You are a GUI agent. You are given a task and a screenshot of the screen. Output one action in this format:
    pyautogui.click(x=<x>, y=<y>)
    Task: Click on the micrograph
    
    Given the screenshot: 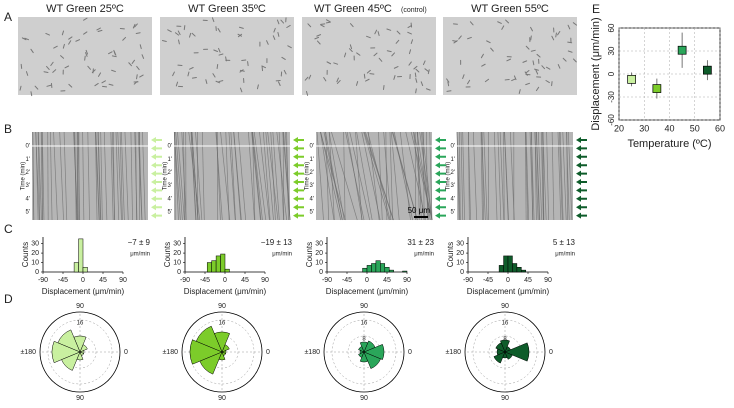 What is the action you would take?
    pyautogui.click(x=227, y=56)
    